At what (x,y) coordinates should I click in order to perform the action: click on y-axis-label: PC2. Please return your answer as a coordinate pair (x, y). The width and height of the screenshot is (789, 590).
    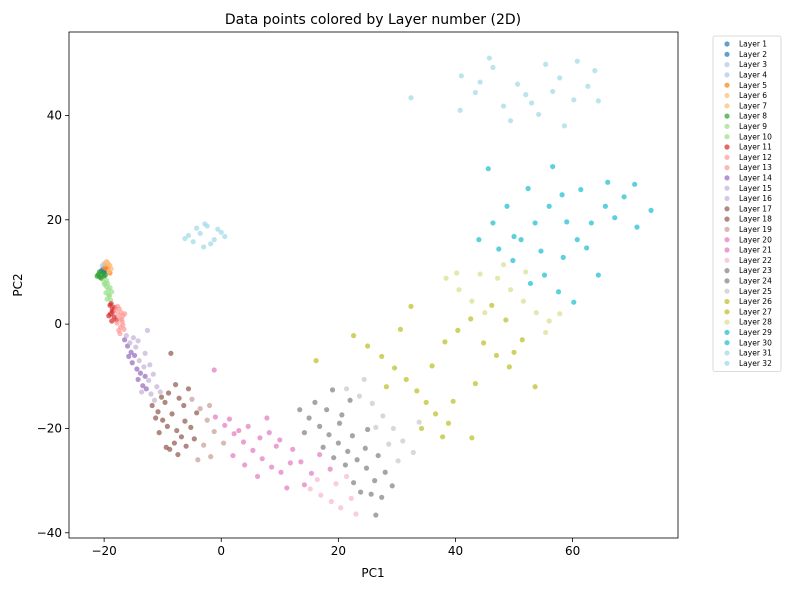
    Looking at the image, I should click on (18, 284).